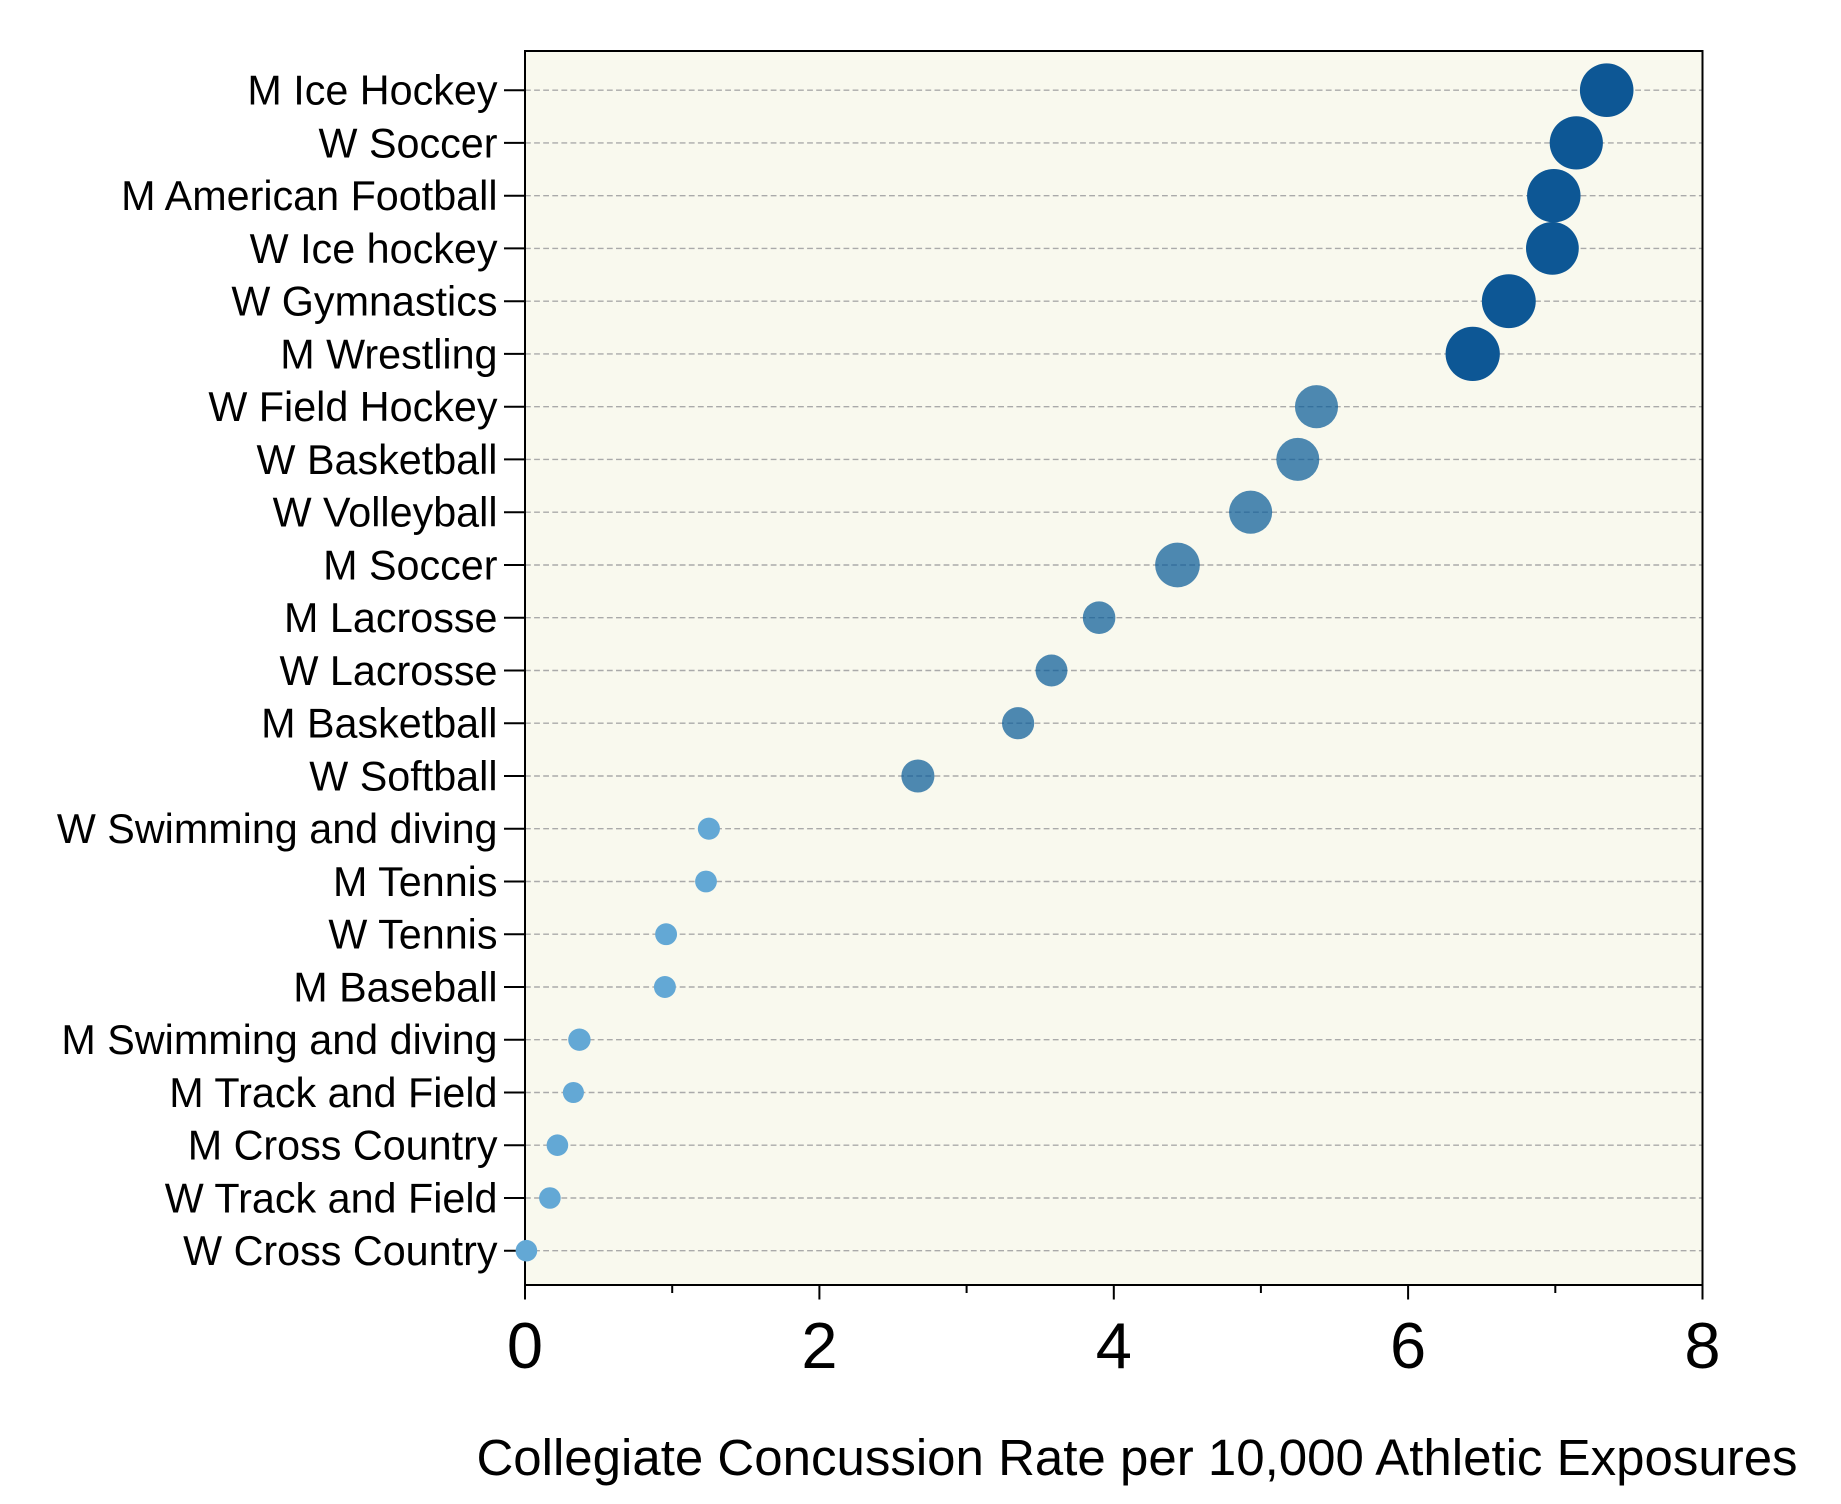 Image resolution: width=1841 pixels, height=1504 pixels. What do you see at coordinates (374, 249) in the screenshot?
I see `svg-text: W Ice hockey` at bounding box center [374, 249].